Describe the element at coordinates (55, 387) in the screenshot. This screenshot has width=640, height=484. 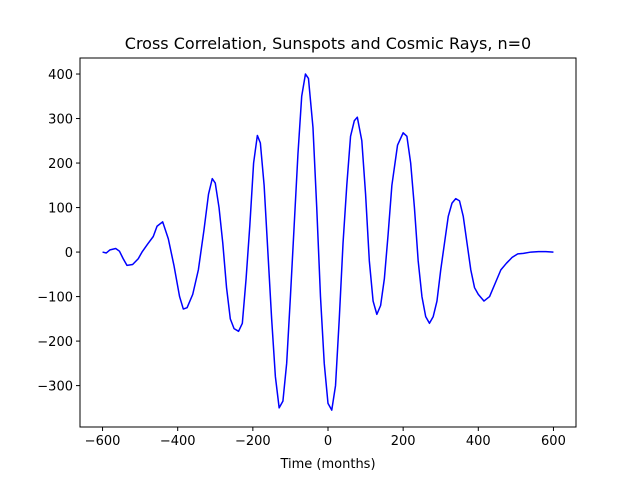
I see `y-tick-label: −300` at that location.